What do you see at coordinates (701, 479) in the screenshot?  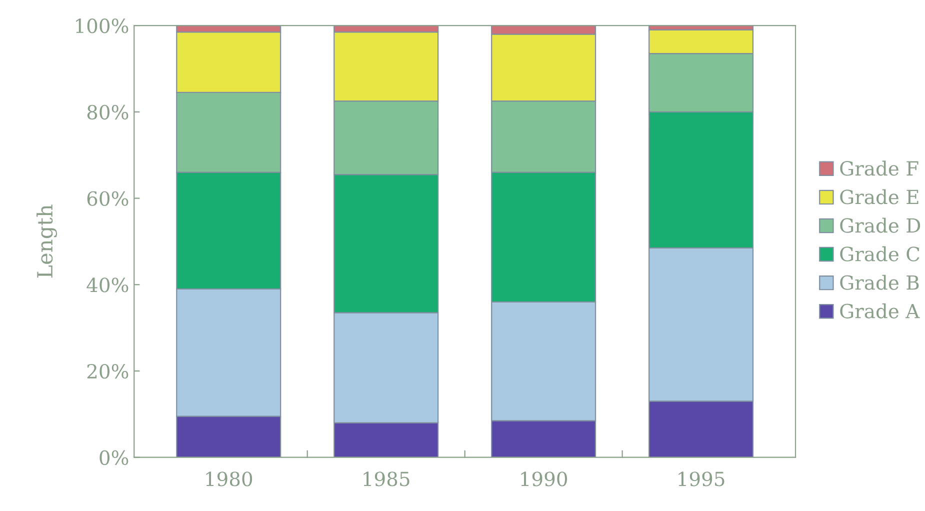 I see `x-tick-label: 1995` at bounding box center [701, 479].